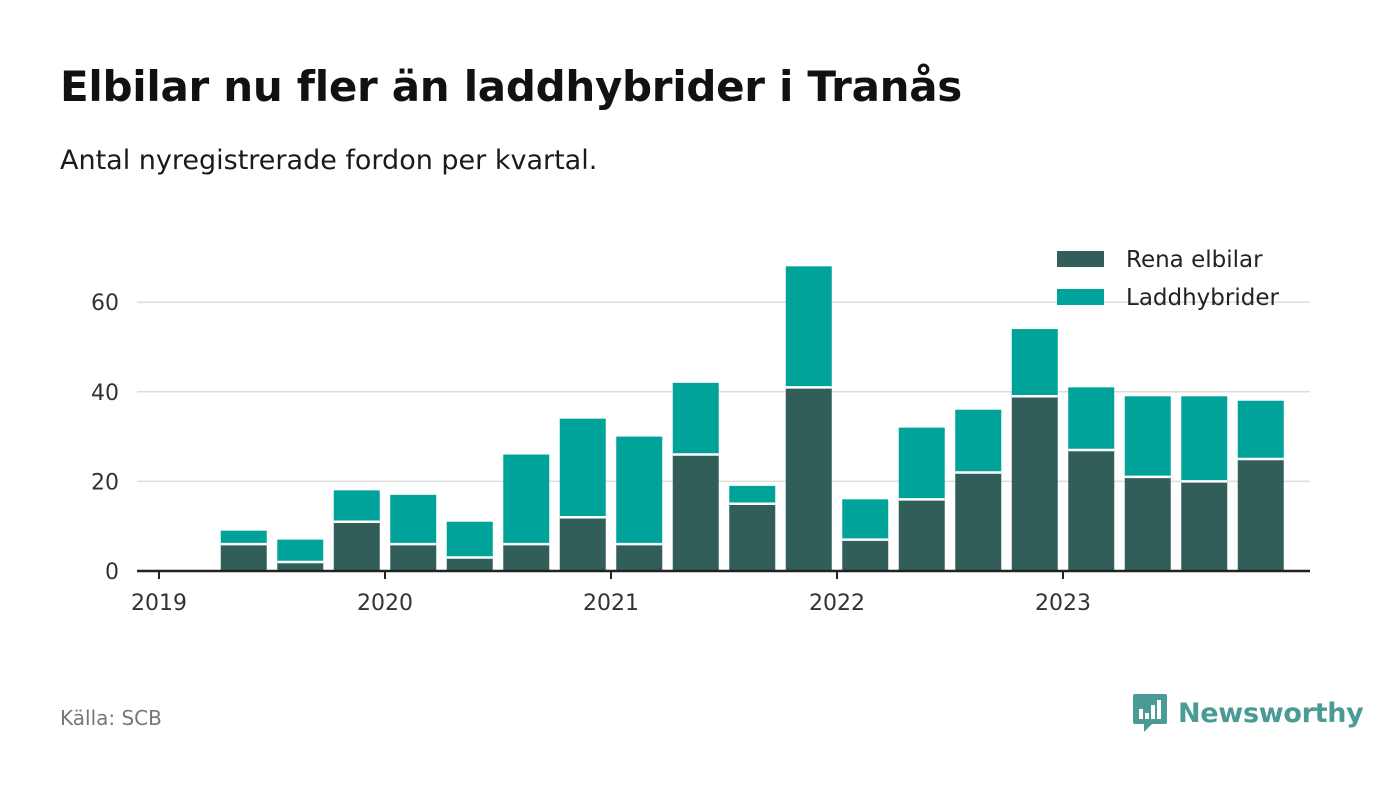  I want to click on x-tick-label: 2019, so click(159, 603).